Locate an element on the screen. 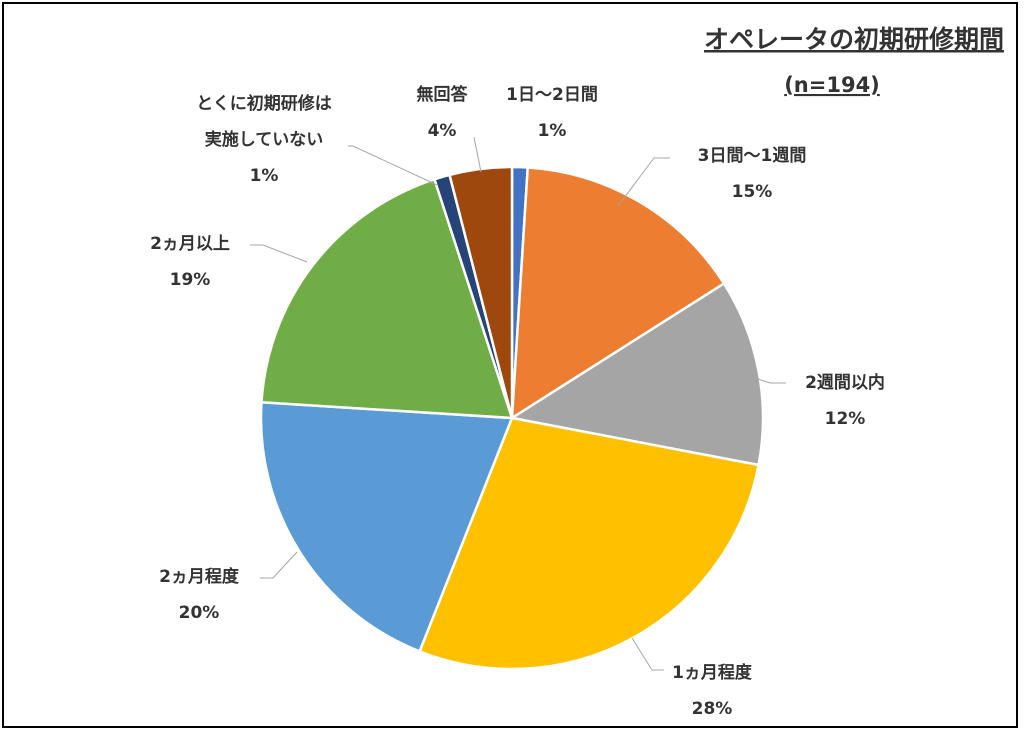  slice-label: 1ヵ月程度 is located at coordinates (712, 672).